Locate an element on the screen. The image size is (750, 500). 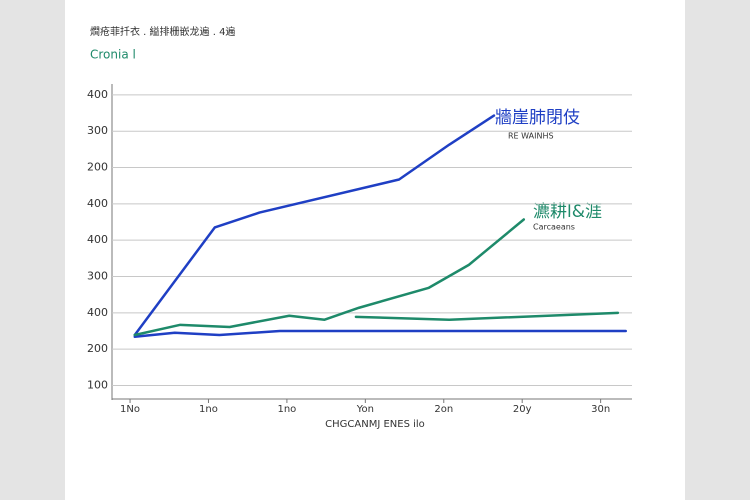
y-tick-label: 100 is located at coordinates (97, 384).